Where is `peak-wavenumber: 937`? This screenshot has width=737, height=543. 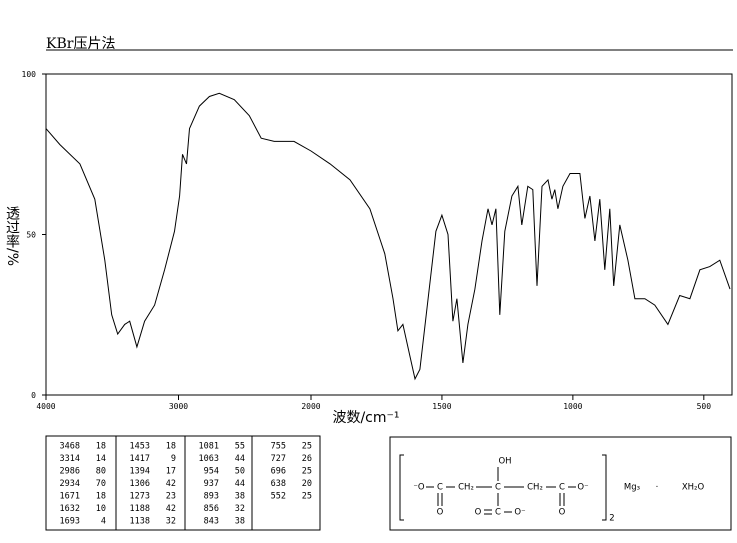
peak-wavenumber: 937 is located at coordinates (211, 484).